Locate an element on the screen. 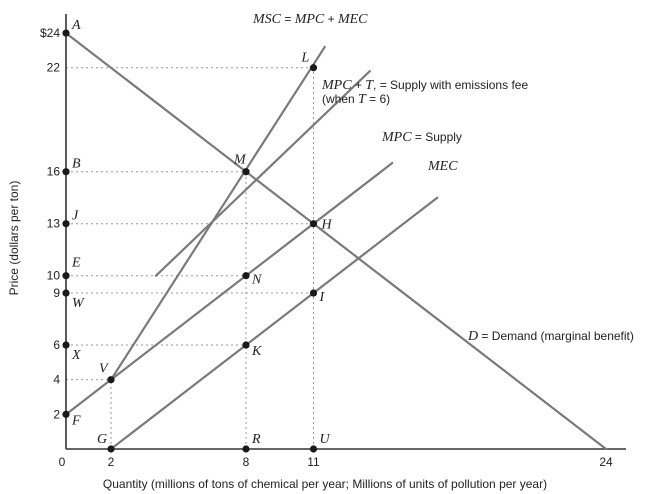  point-v is located at coordinates (111, 380).